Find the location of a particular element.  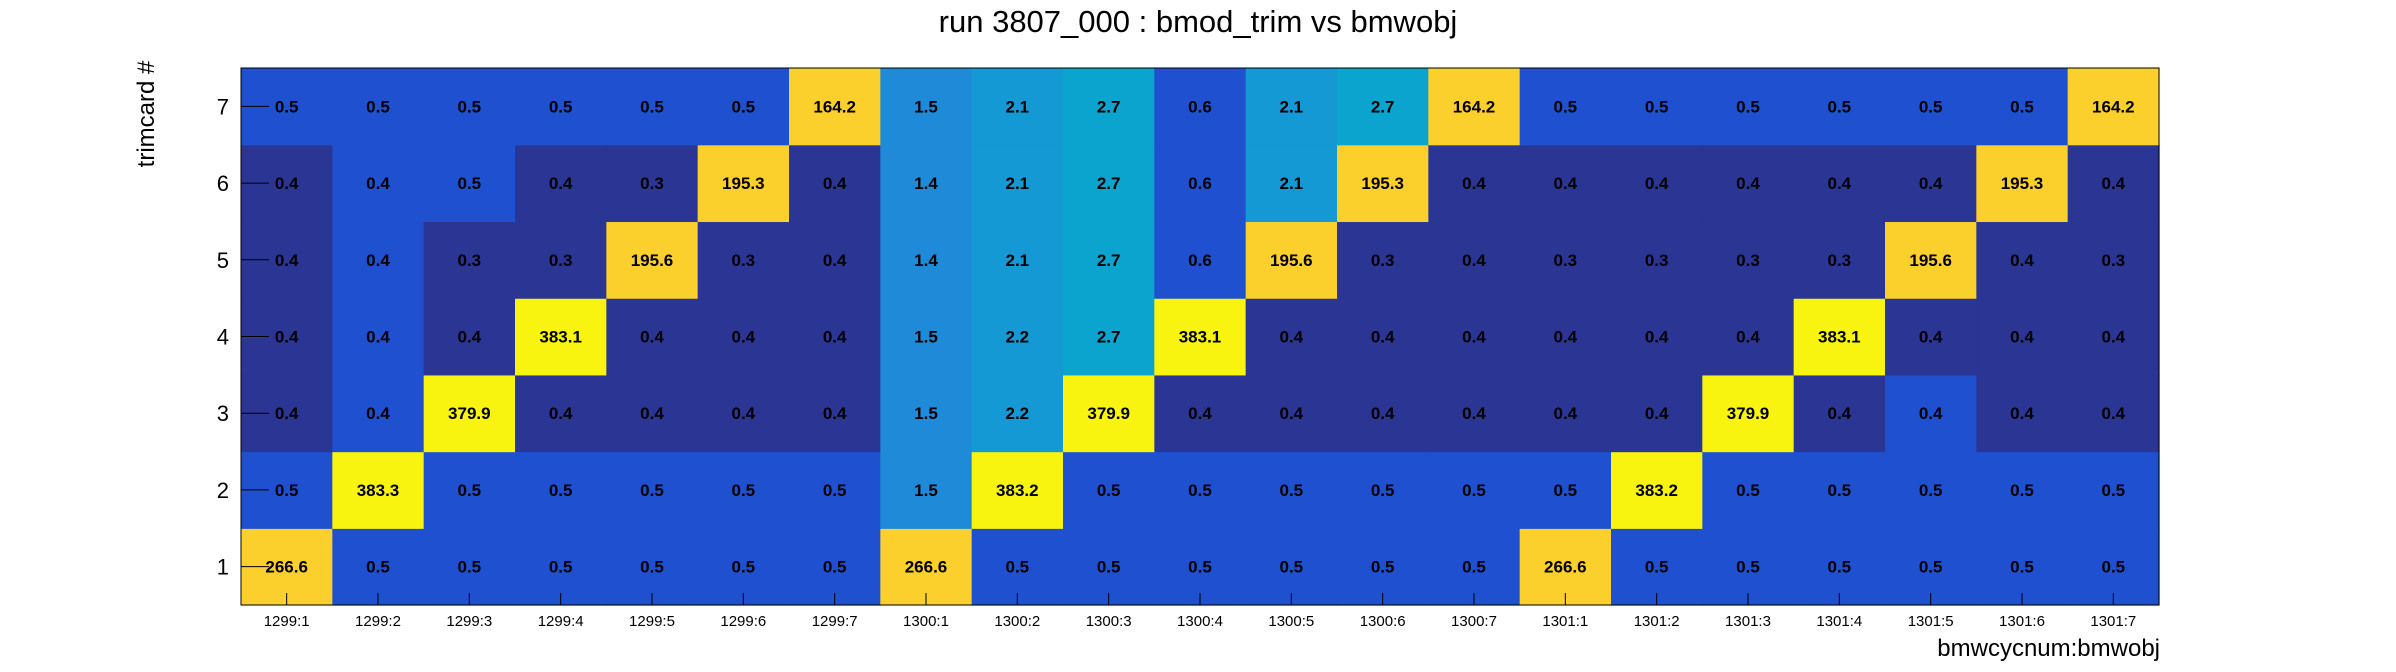

heatmap-cell-r1-c13 is located at coordinates (1383, 567).